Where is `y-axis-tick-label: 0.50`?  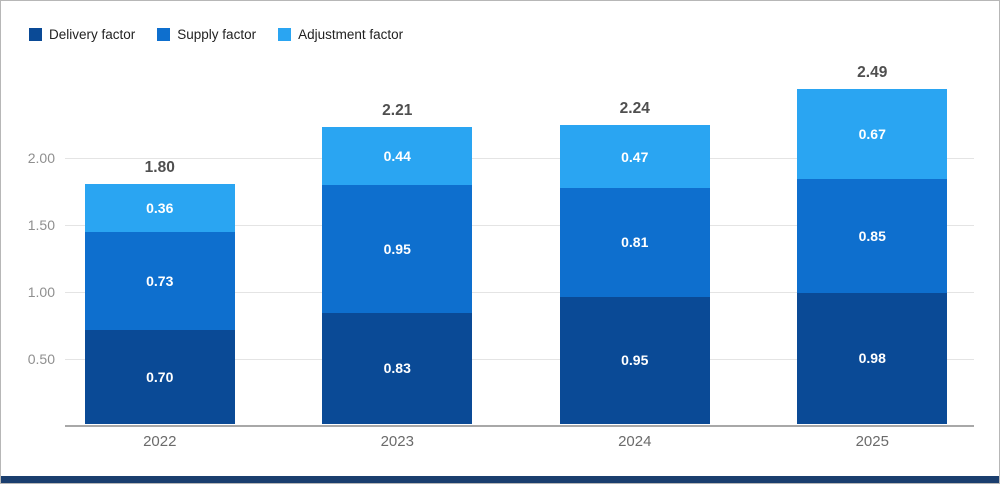
y-axis-tick-label: 0.50 is located at coordinates (41, 359).